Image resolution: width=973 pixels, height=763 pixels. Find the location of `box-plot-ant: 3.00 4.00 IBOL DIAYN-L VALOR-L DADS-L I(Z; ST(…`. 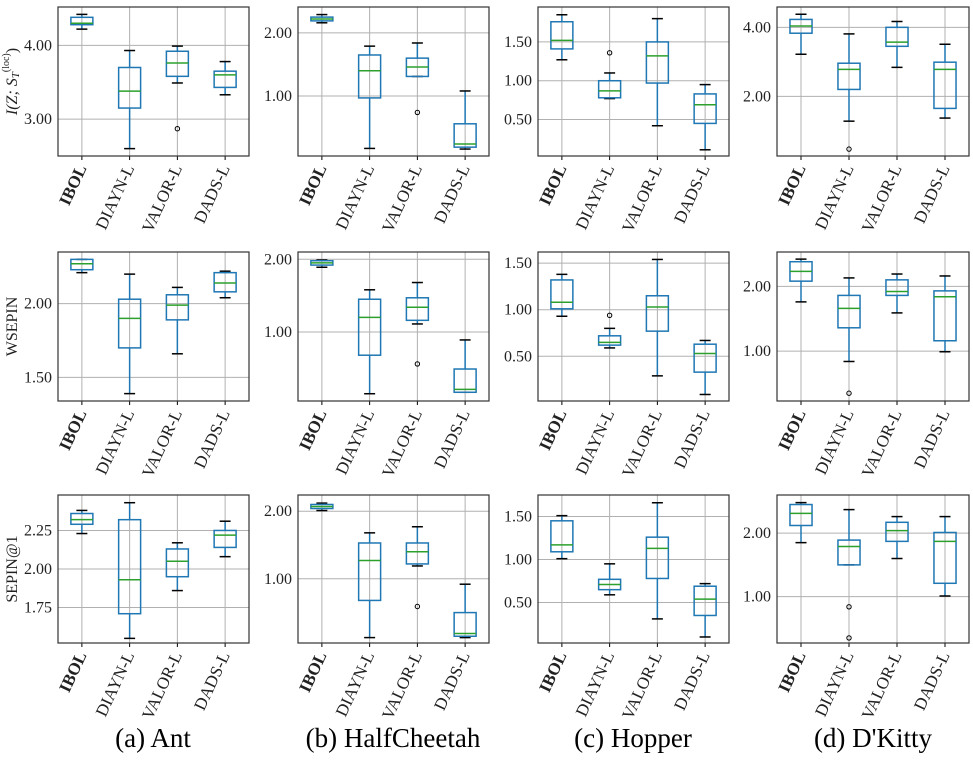

box-plot-ant: 3.00 4.00 IBOL DIAYN-L VALOR-L DADS-L I(Z; ST(… is located at coordinates (125, 121).